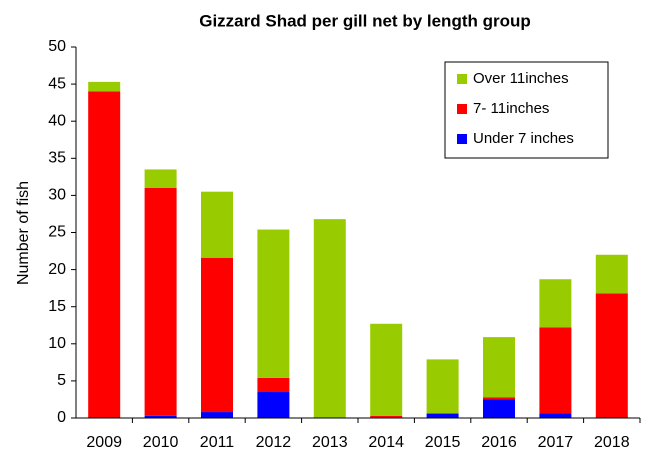 Image resolution: width=656 pixels, height=454 pixels. I want to click on legend-label: Over 11inches, so click(521, 78).